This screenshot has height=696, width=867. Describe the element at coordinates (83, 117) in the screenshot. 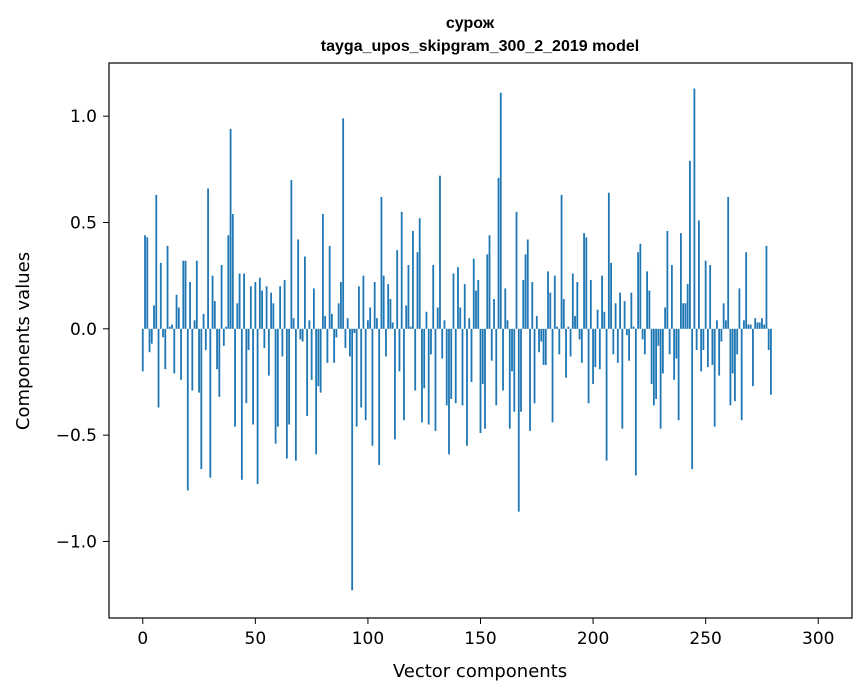

I see `y-tick-label: 1.0` at that location.